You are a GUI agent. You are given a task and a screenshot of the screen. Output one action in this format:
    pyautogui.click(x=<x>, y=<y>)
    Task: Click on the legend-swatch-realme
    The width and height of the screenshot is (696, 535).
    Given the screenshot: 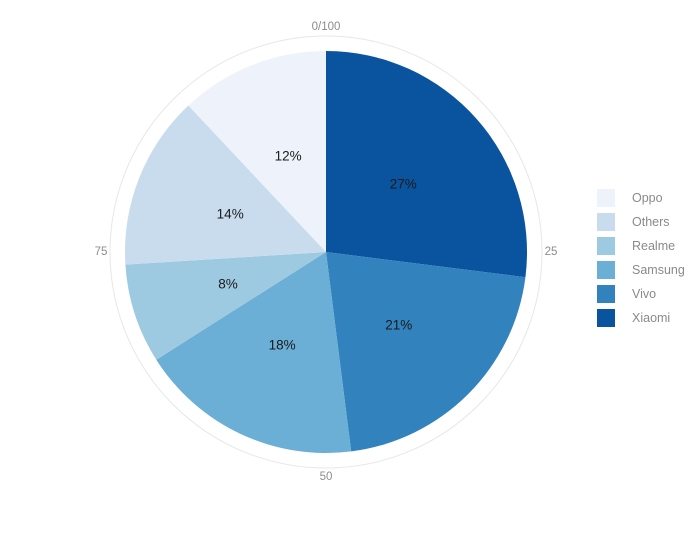 What is the action you would take?
    pyautogui.click(x=606, y=246)
    